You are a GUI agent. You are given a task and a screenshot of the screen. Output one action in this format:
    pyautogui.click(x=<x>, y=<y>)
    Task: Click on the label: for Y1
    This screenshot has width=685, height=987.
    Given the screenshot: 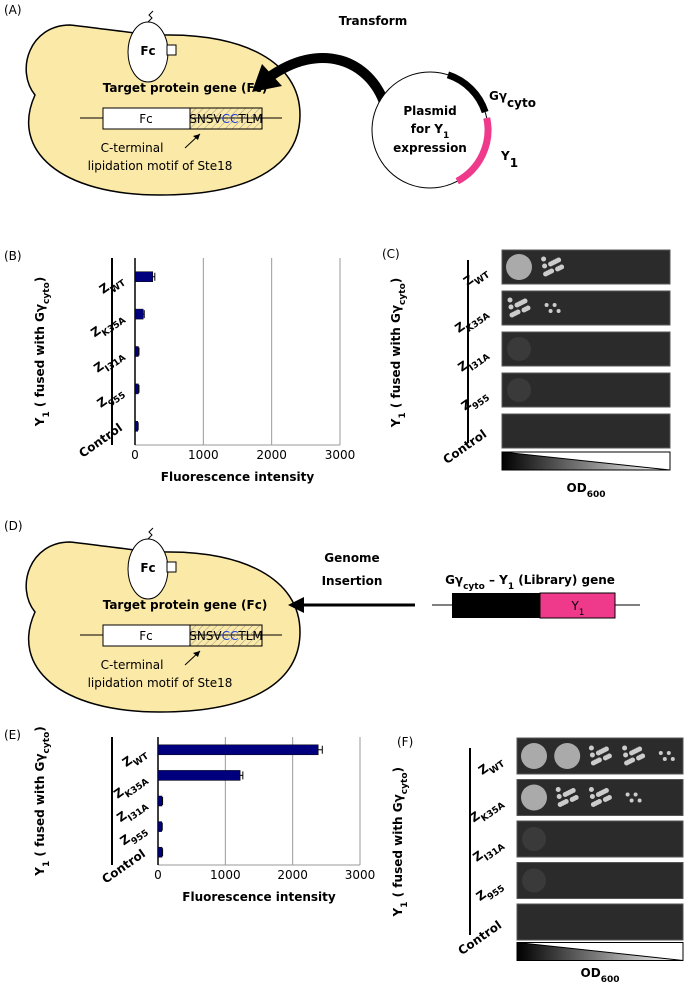 What is the action you would take?
    pyautogui.click(x=430, y=131)
    